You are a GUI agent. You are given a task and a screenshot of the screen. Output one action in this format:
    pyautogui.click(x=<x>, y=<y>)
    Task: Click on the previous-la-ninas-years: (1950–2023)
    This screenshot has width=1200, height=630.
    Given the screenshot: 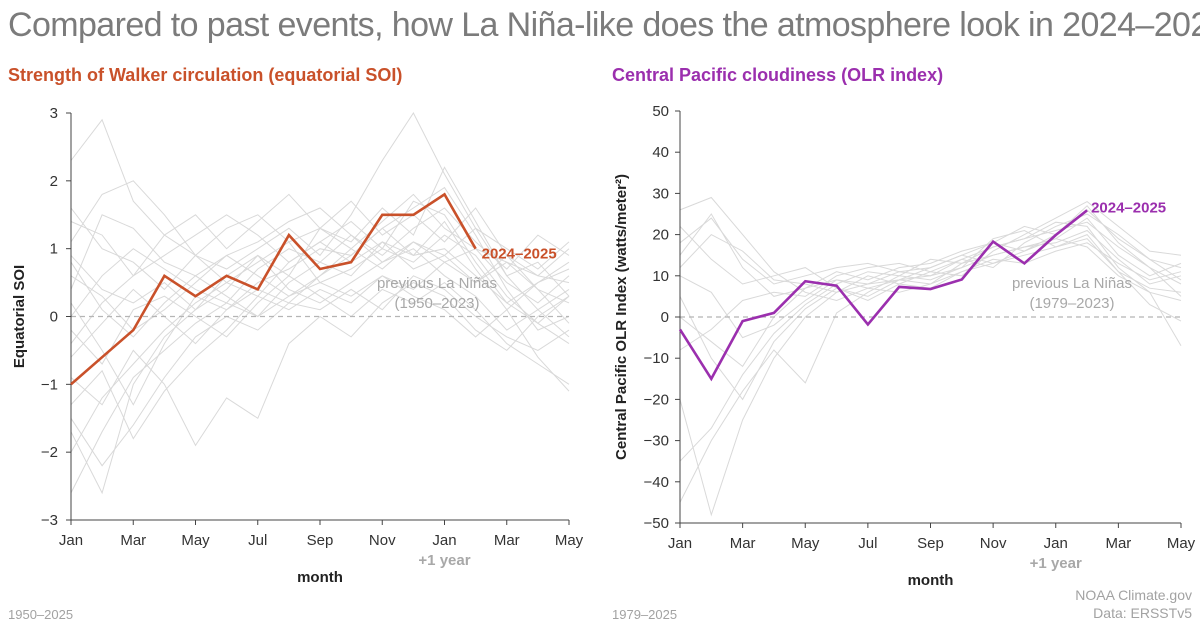 What is the action you would take?
    pyautogui.click(x=436, y=303)
    